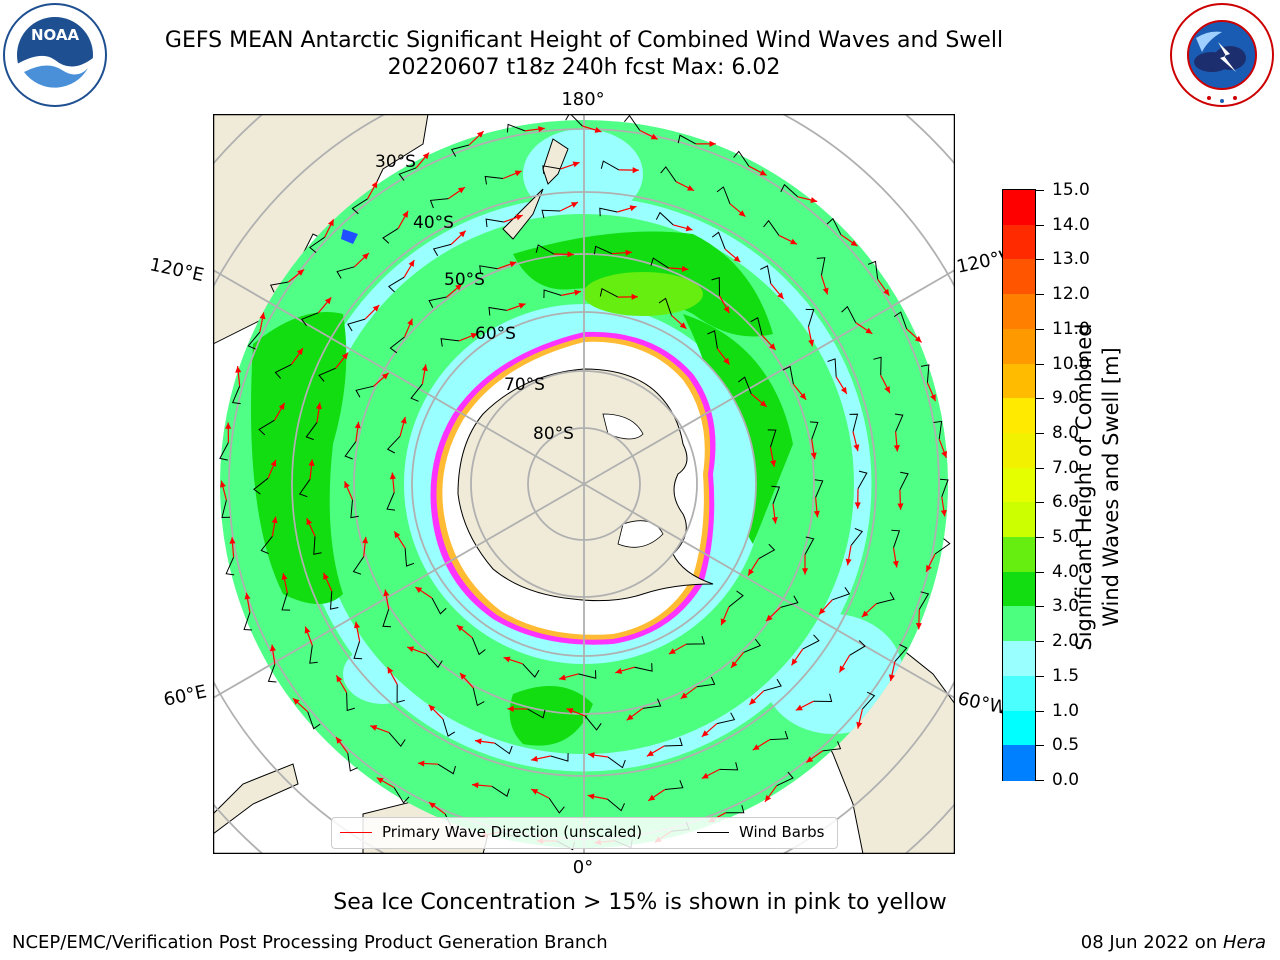 The height and width of the screenshot is (960, 1280). Describe the element at coordinates (395, 162) in the screenshot. I see `lat-label-30s: 30°S` at that location.